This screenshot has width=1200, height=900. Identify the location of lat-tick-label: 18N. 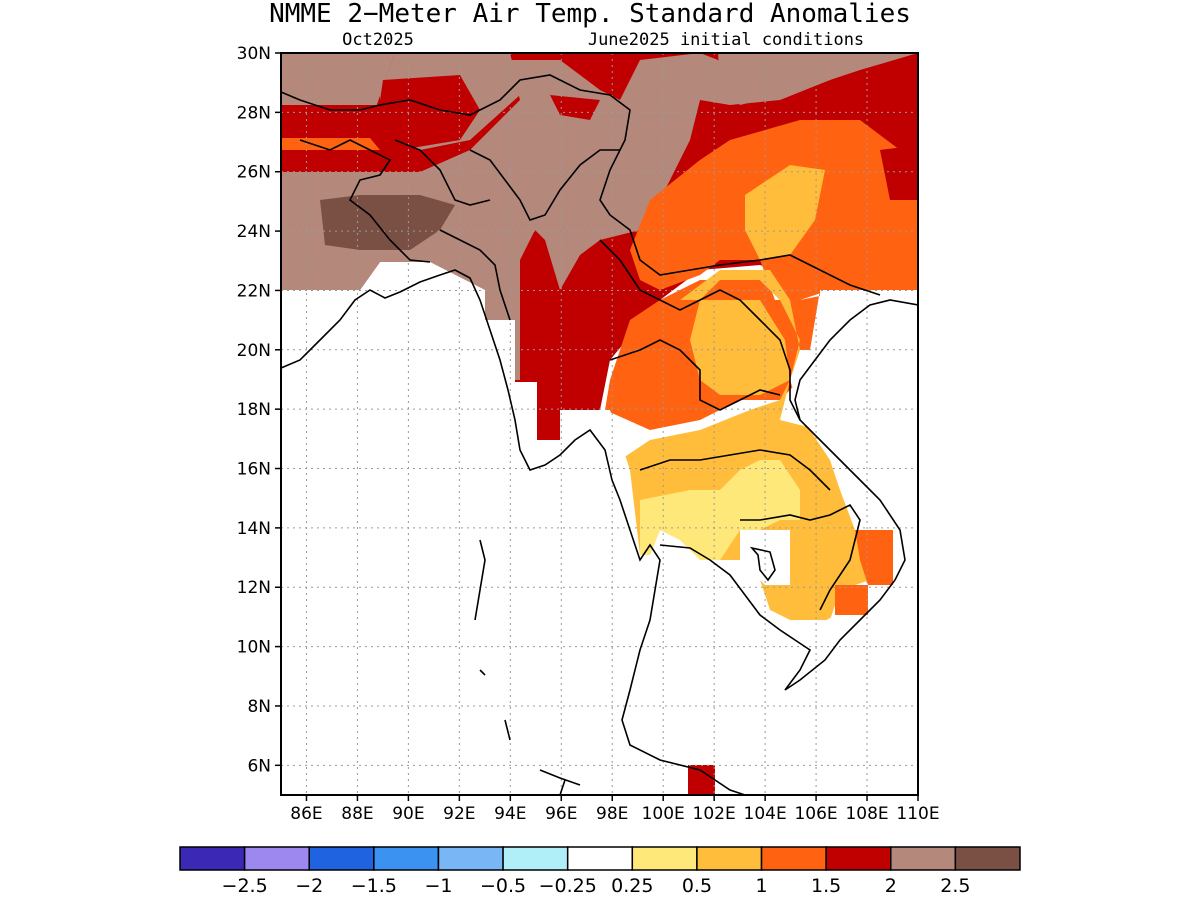
(254, 410).